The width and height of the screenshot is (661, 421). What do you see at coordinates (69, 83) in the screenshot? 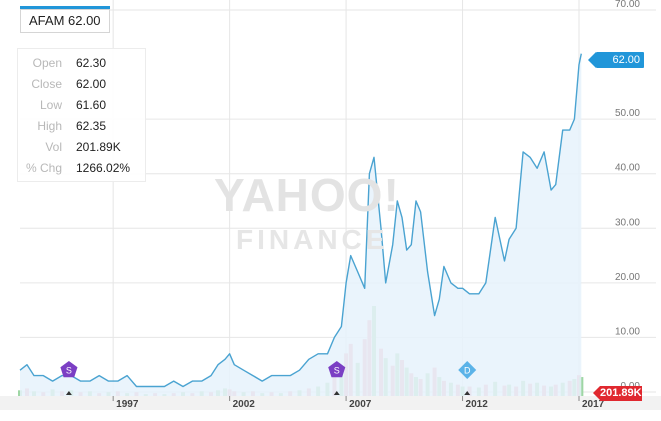
I see `ohlc-row-close: Close 62.00` at bounding box center [69, 83].